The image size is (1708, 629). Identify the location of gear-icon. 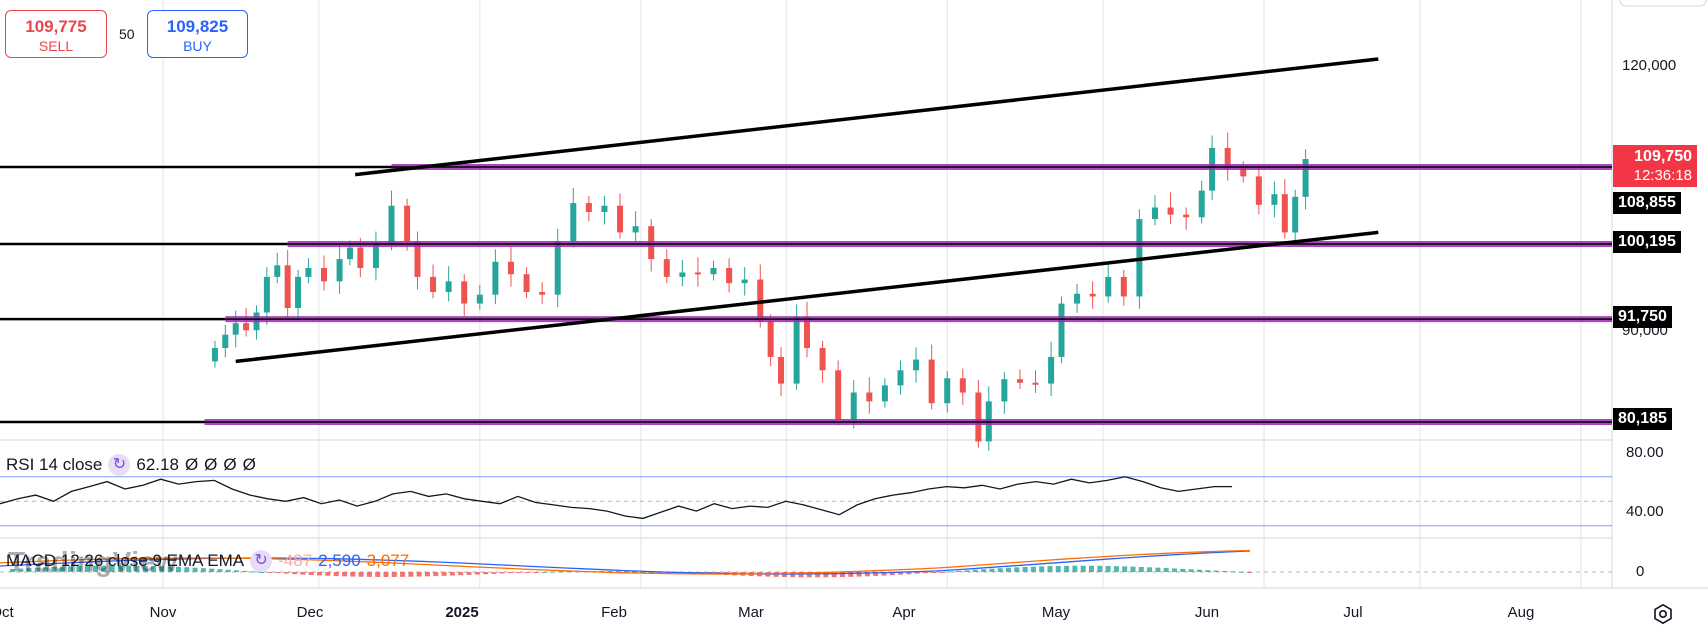
(1663, 614).